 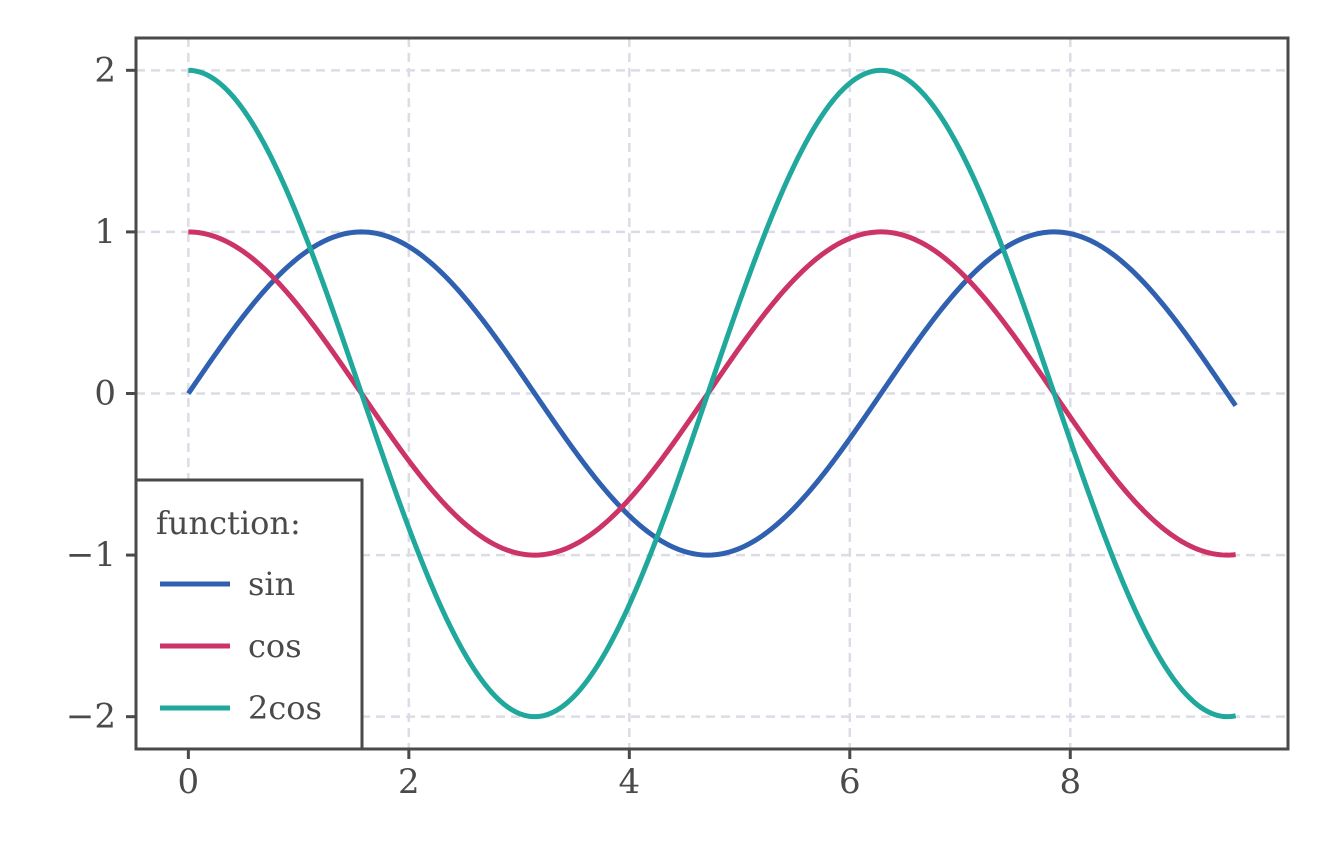 What do you see at coordinates (105, 232) in the screenshot?
I see `y-tick-label: 1` at bounding box center [105, 232].